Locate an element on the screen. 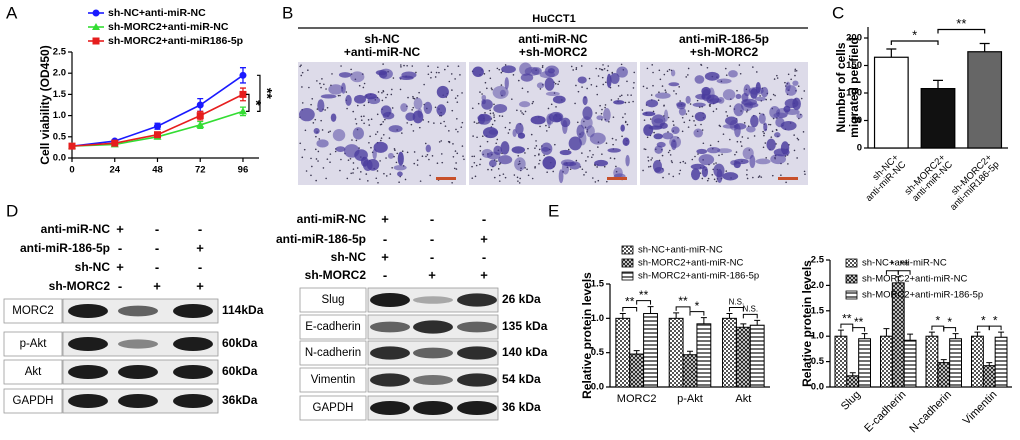  band-size: 114kDa is located at coordinates (243, 310).